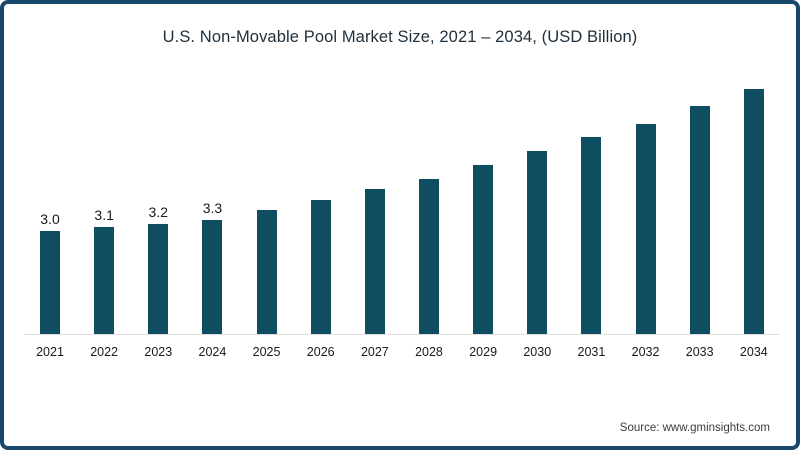 Image resolution: width=800 pixels, height=450 pixels. Describe the element at coordinates (50, 272) in the screenshot. I see `bar-2021: 3.0` at that location.